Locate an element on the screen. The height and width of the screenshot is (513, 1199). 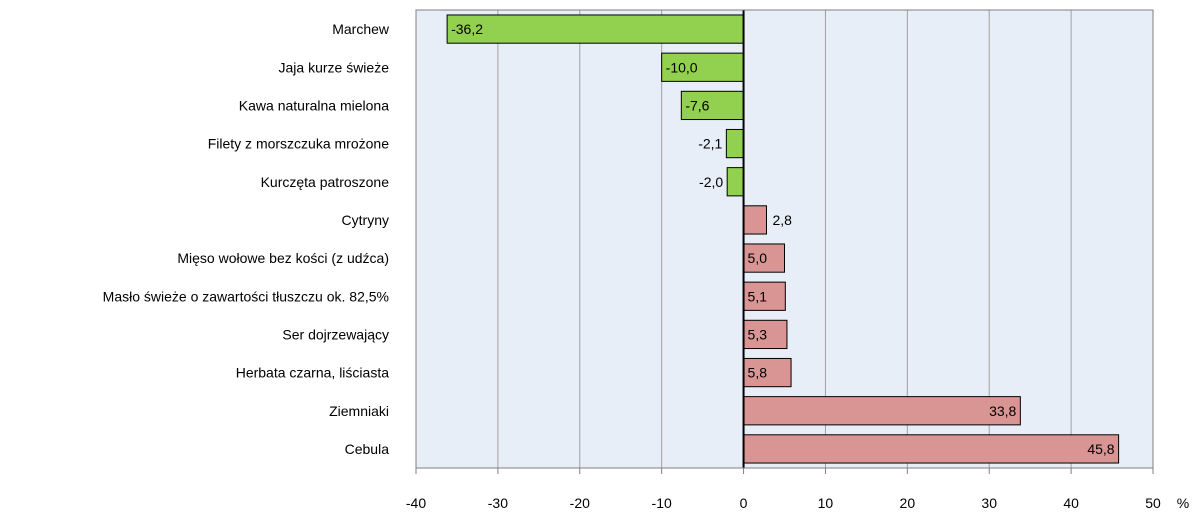
category-label: Marchew is located at coordinates (361, 29).